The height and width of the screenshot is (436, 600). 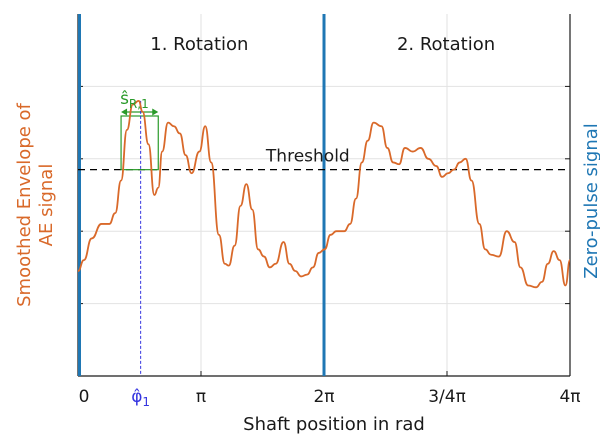 What do you see at coordinates (447, 397) in the screenshot?
I see `x-tick-label: 3/4π` at bounding box center [447, 397].